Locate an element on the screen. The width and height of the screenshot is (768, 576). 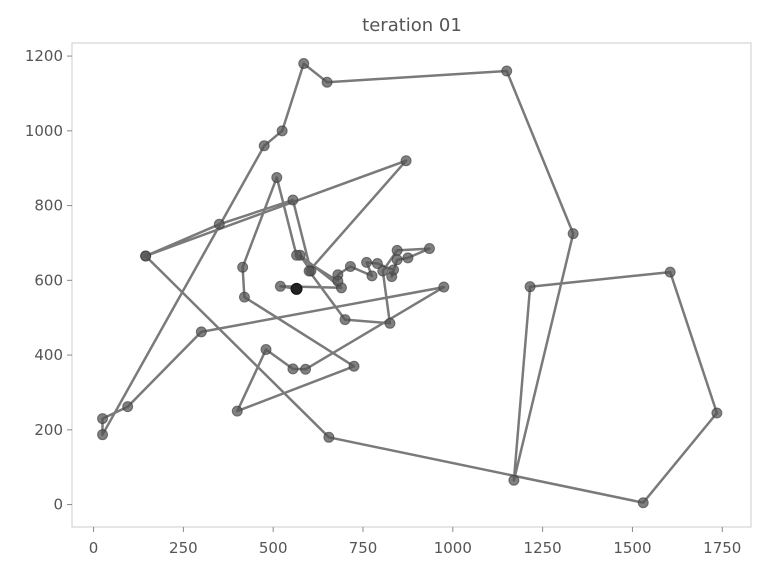
x-tick-label: 1500 is located at coordinates (632, 548).